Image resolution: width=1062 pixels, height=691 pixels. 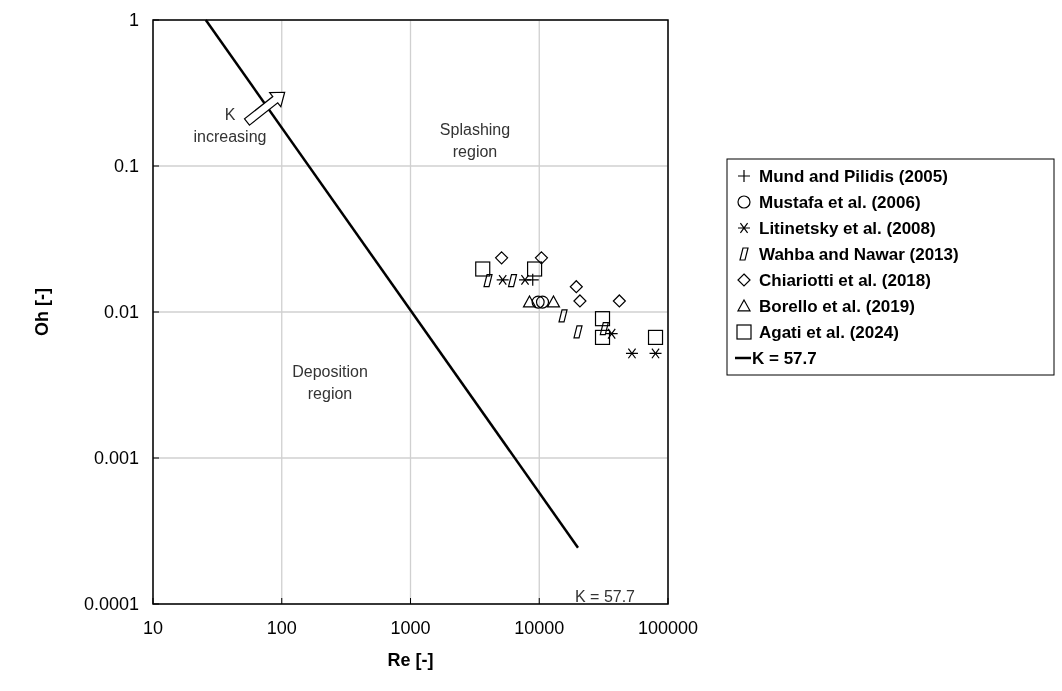 What do you see at coordinates (330, 382) in the screenshot?
I see `annotation: Deposition region` at bounding box center [330, 382].